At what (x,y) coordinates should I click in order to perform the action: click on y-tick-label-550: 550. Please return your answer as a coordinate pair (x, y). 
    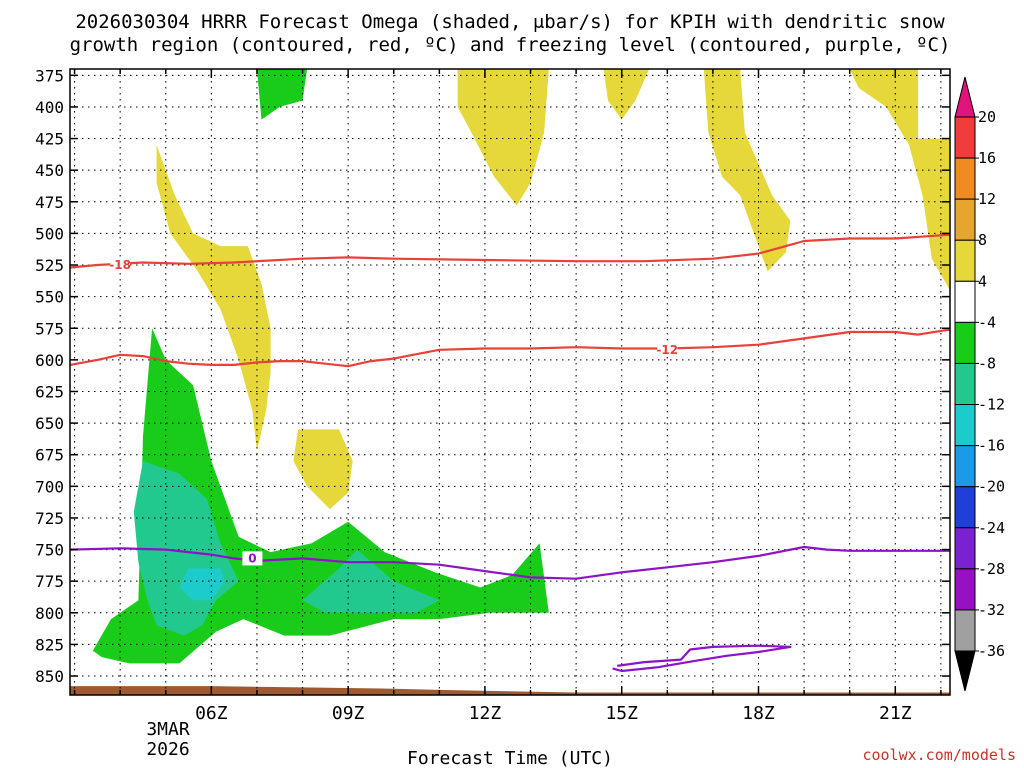
    Looking at the image, I should click on (49, 297).